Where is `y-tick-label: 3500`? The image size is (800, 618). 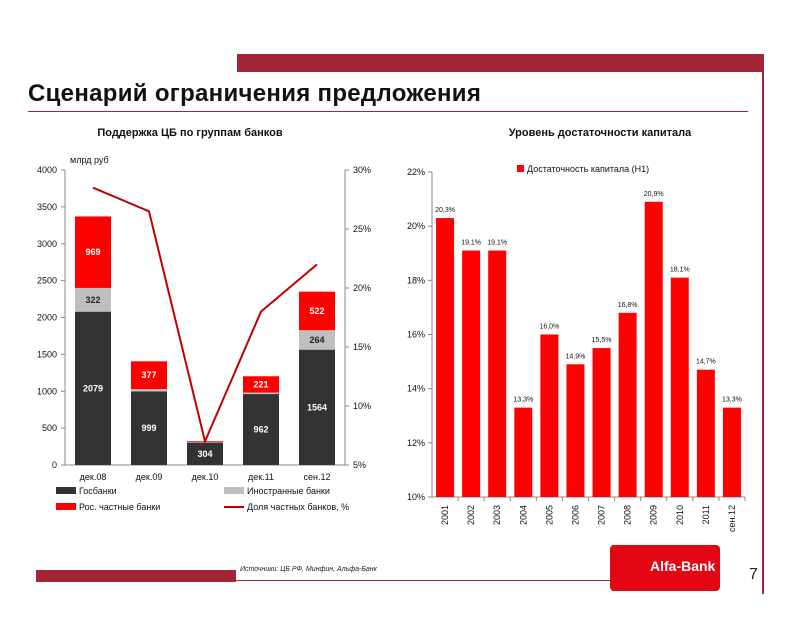
y-tick-label: 3500 is located at coordinates (47, 207).